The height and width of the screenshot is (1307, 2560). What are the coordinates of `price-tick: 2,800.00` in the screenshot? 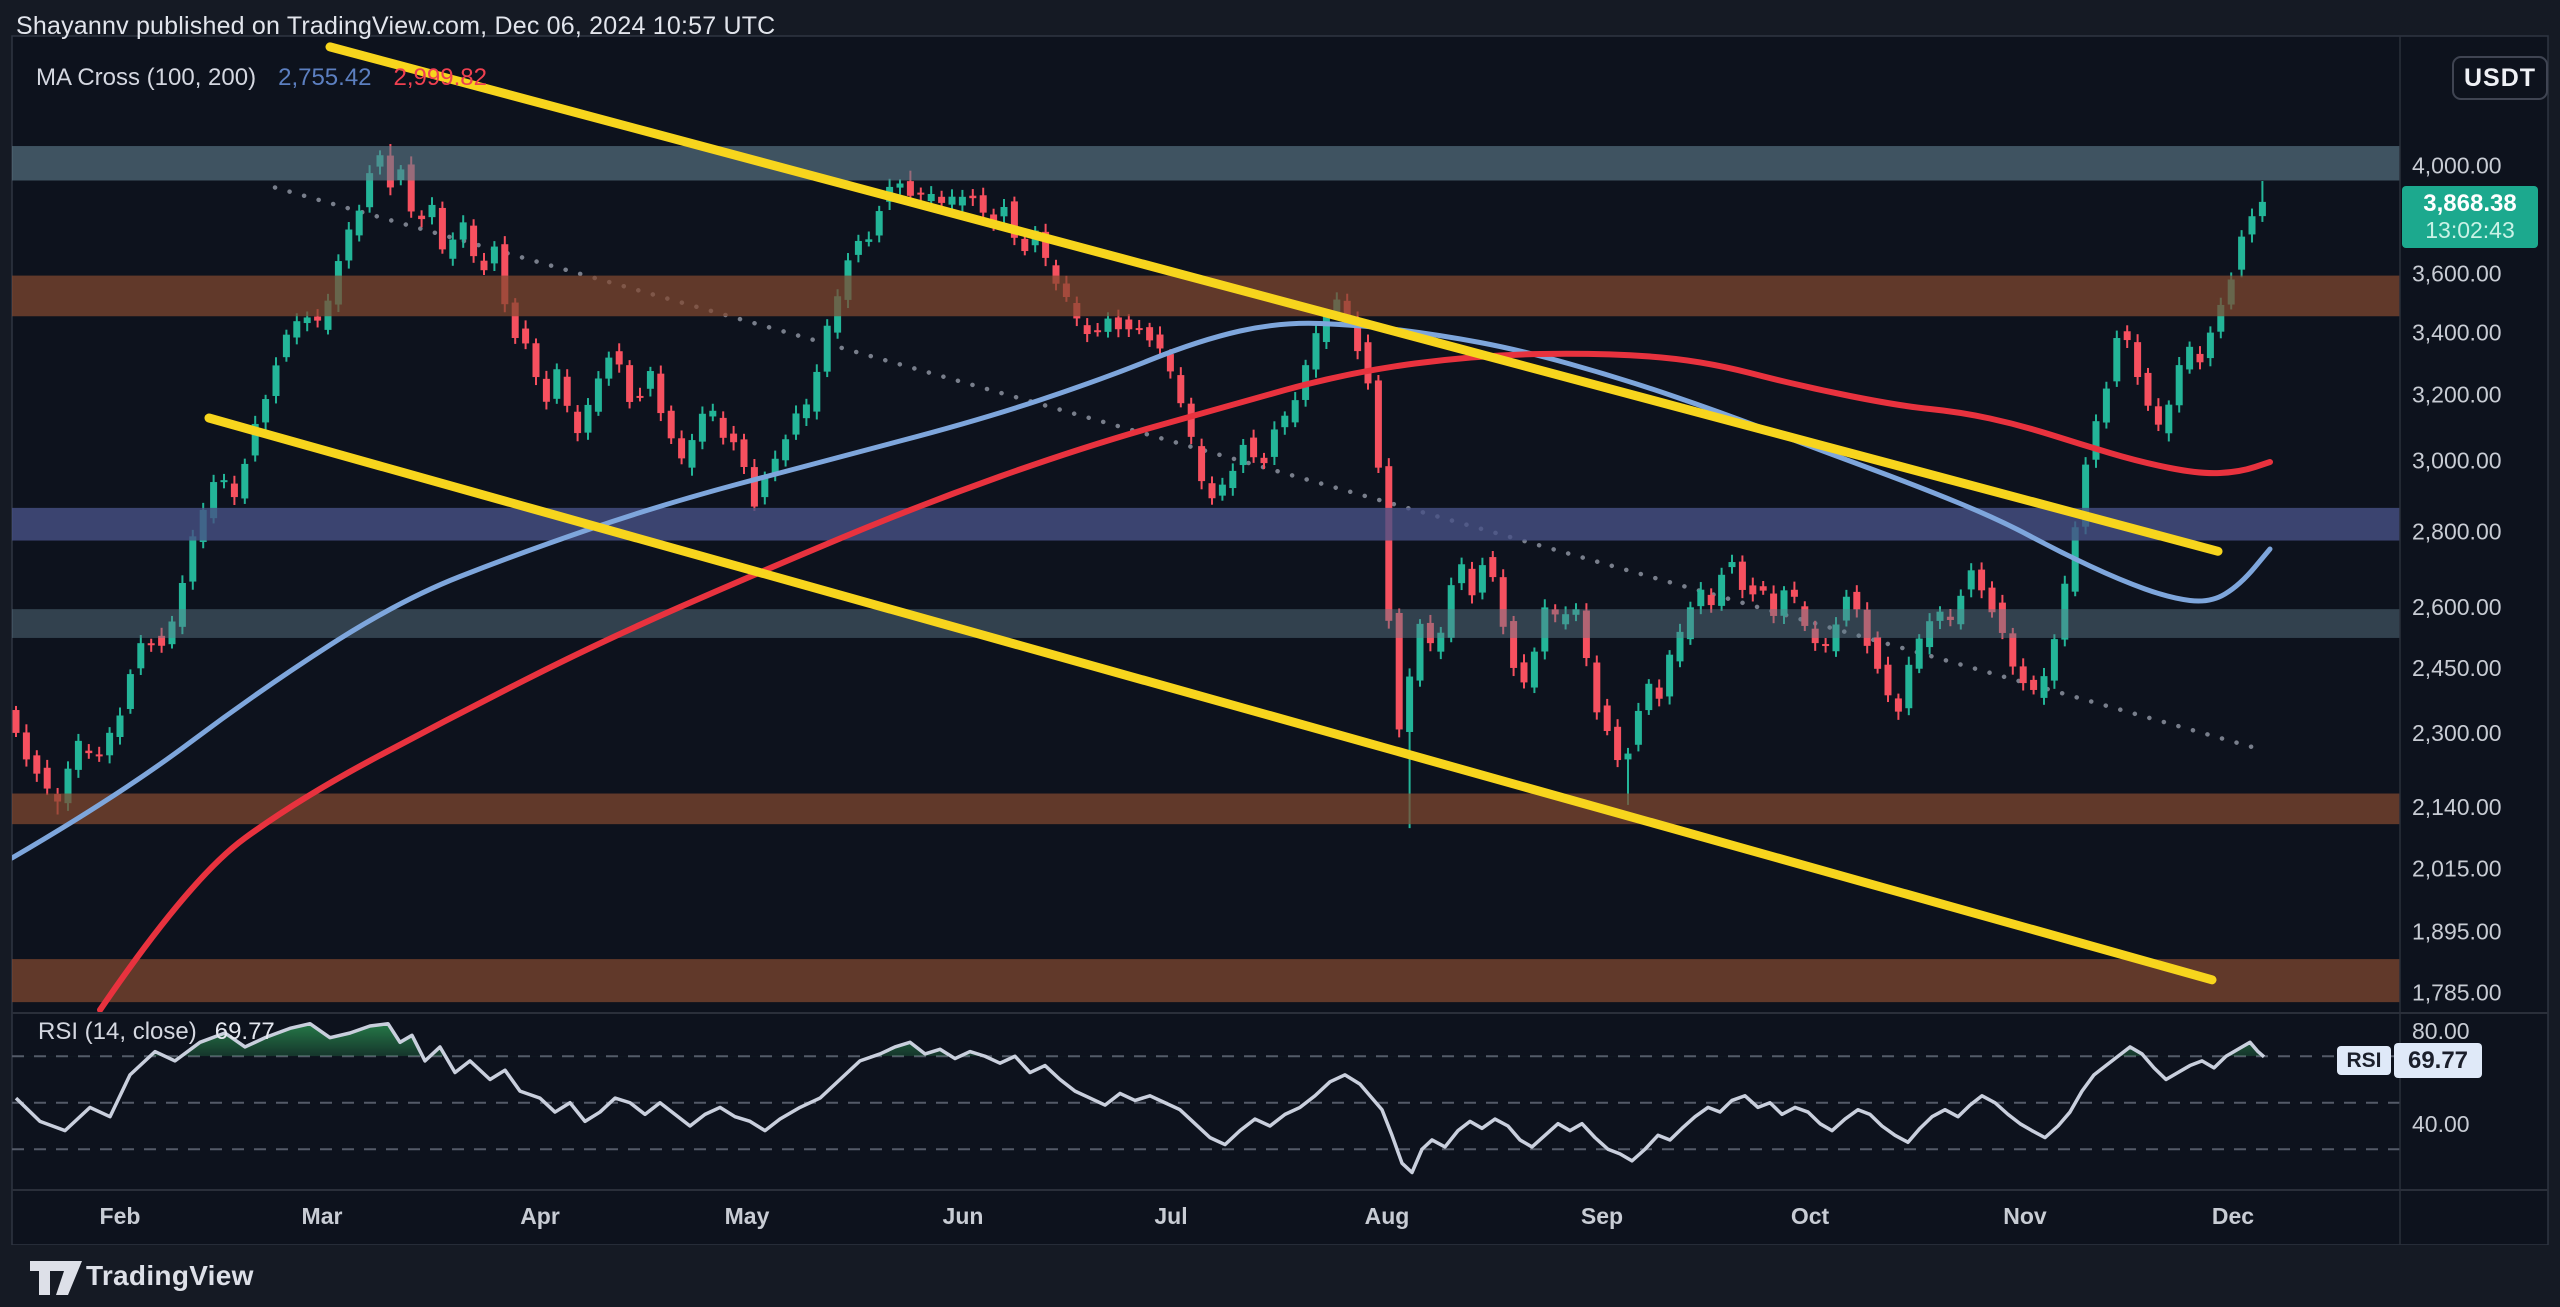 It's located at (2457, 531).